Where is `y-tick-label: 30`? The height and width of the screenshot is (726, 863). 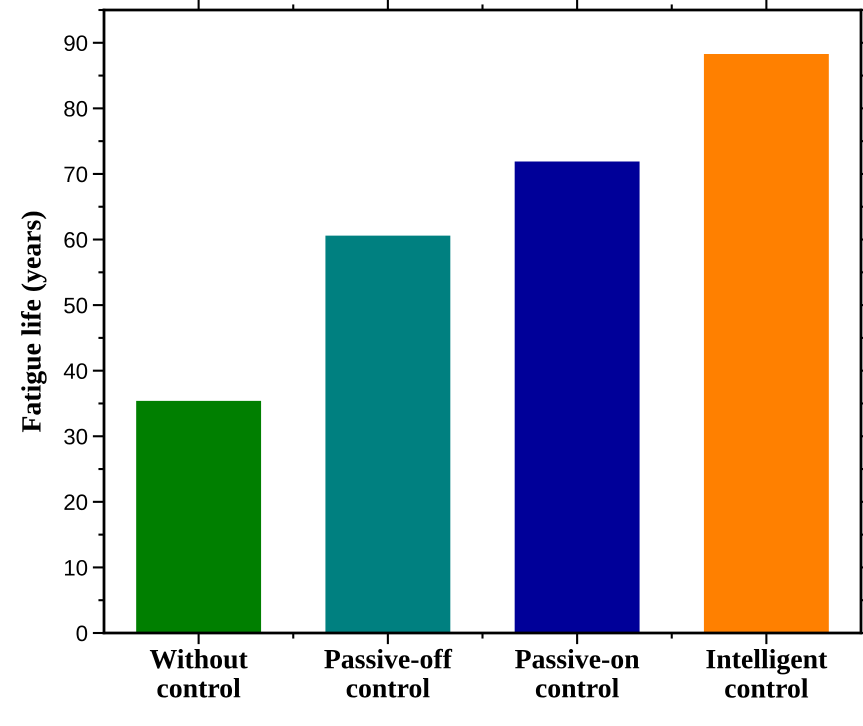
y-tick-label: 30 is located at coordinates (76, 436).